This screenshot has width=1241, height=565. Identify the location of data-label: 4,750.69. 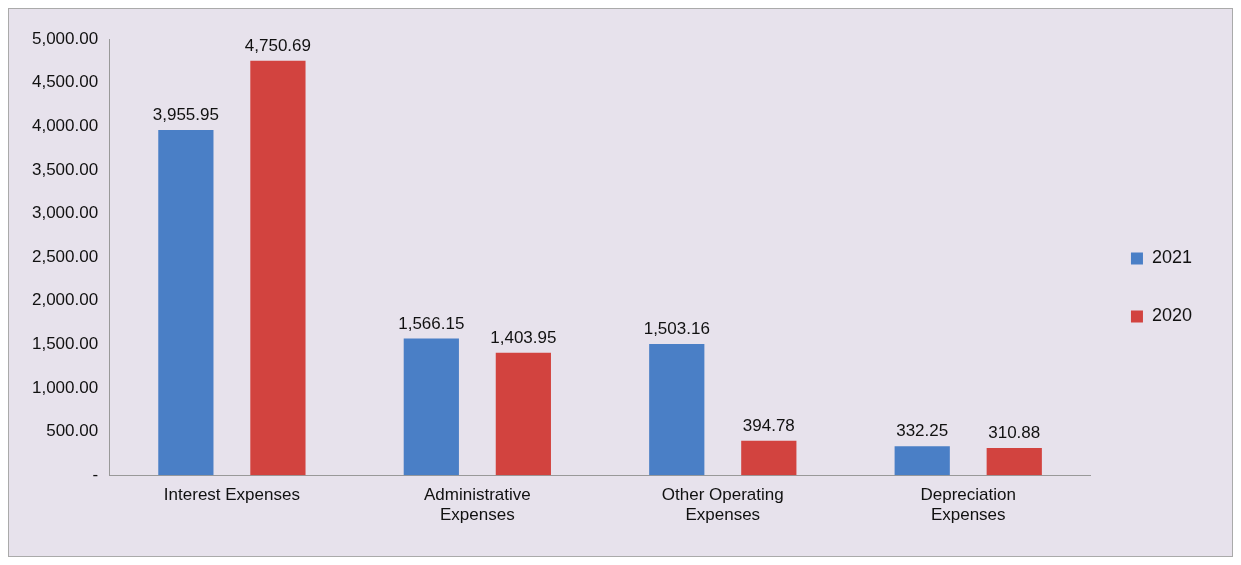
(278, 45).